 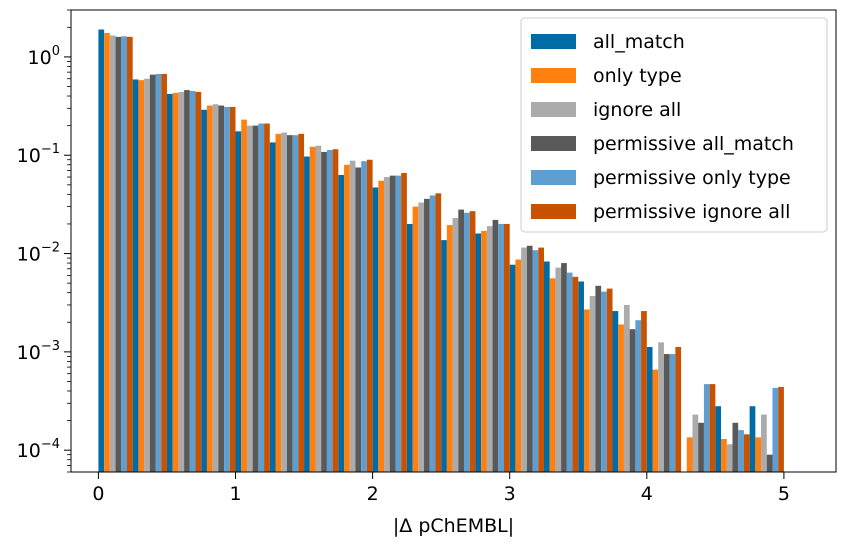 I want to click on legend-label: only type, so click(x=637, y=76).